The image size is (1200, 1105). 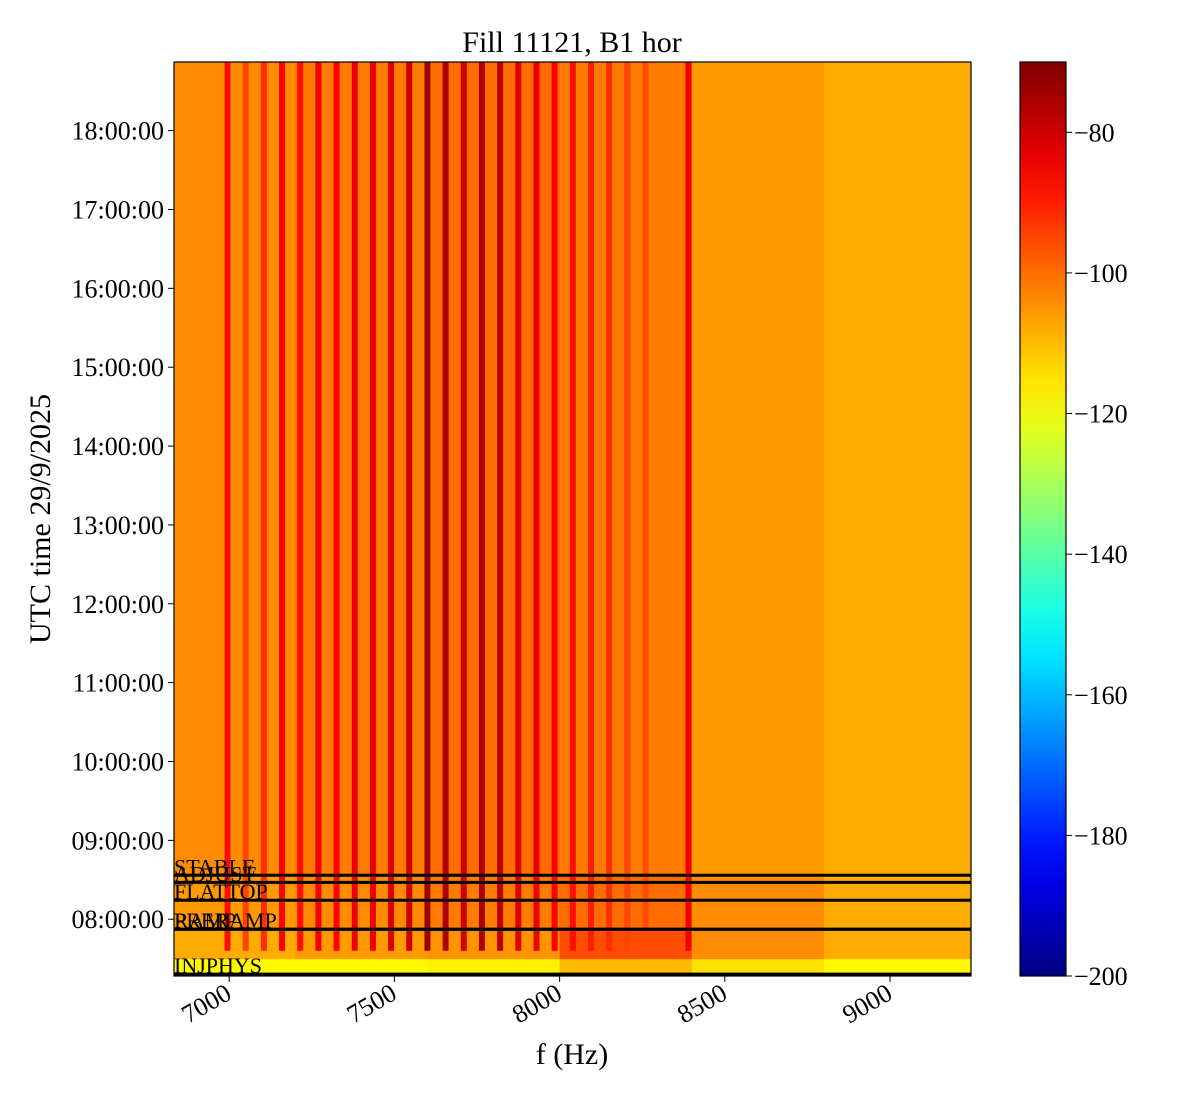 I want to click on colorbar-tick-label: −180, so click(x=1101, y=835).